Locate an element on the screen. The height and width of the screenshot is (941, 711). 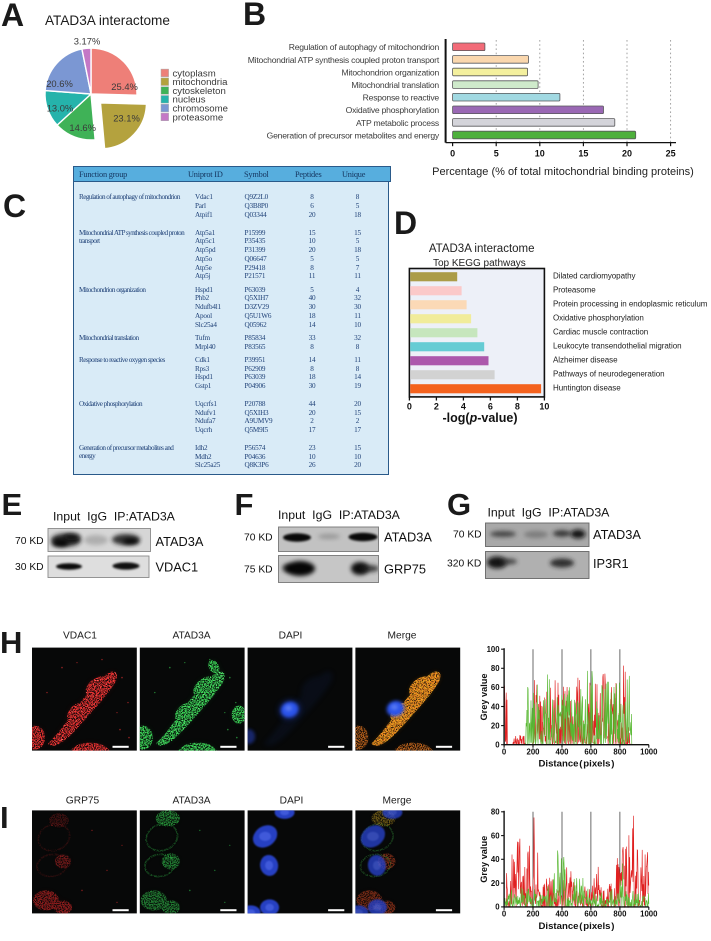
svg-text: chromosome is located at coordinates (200, 109).